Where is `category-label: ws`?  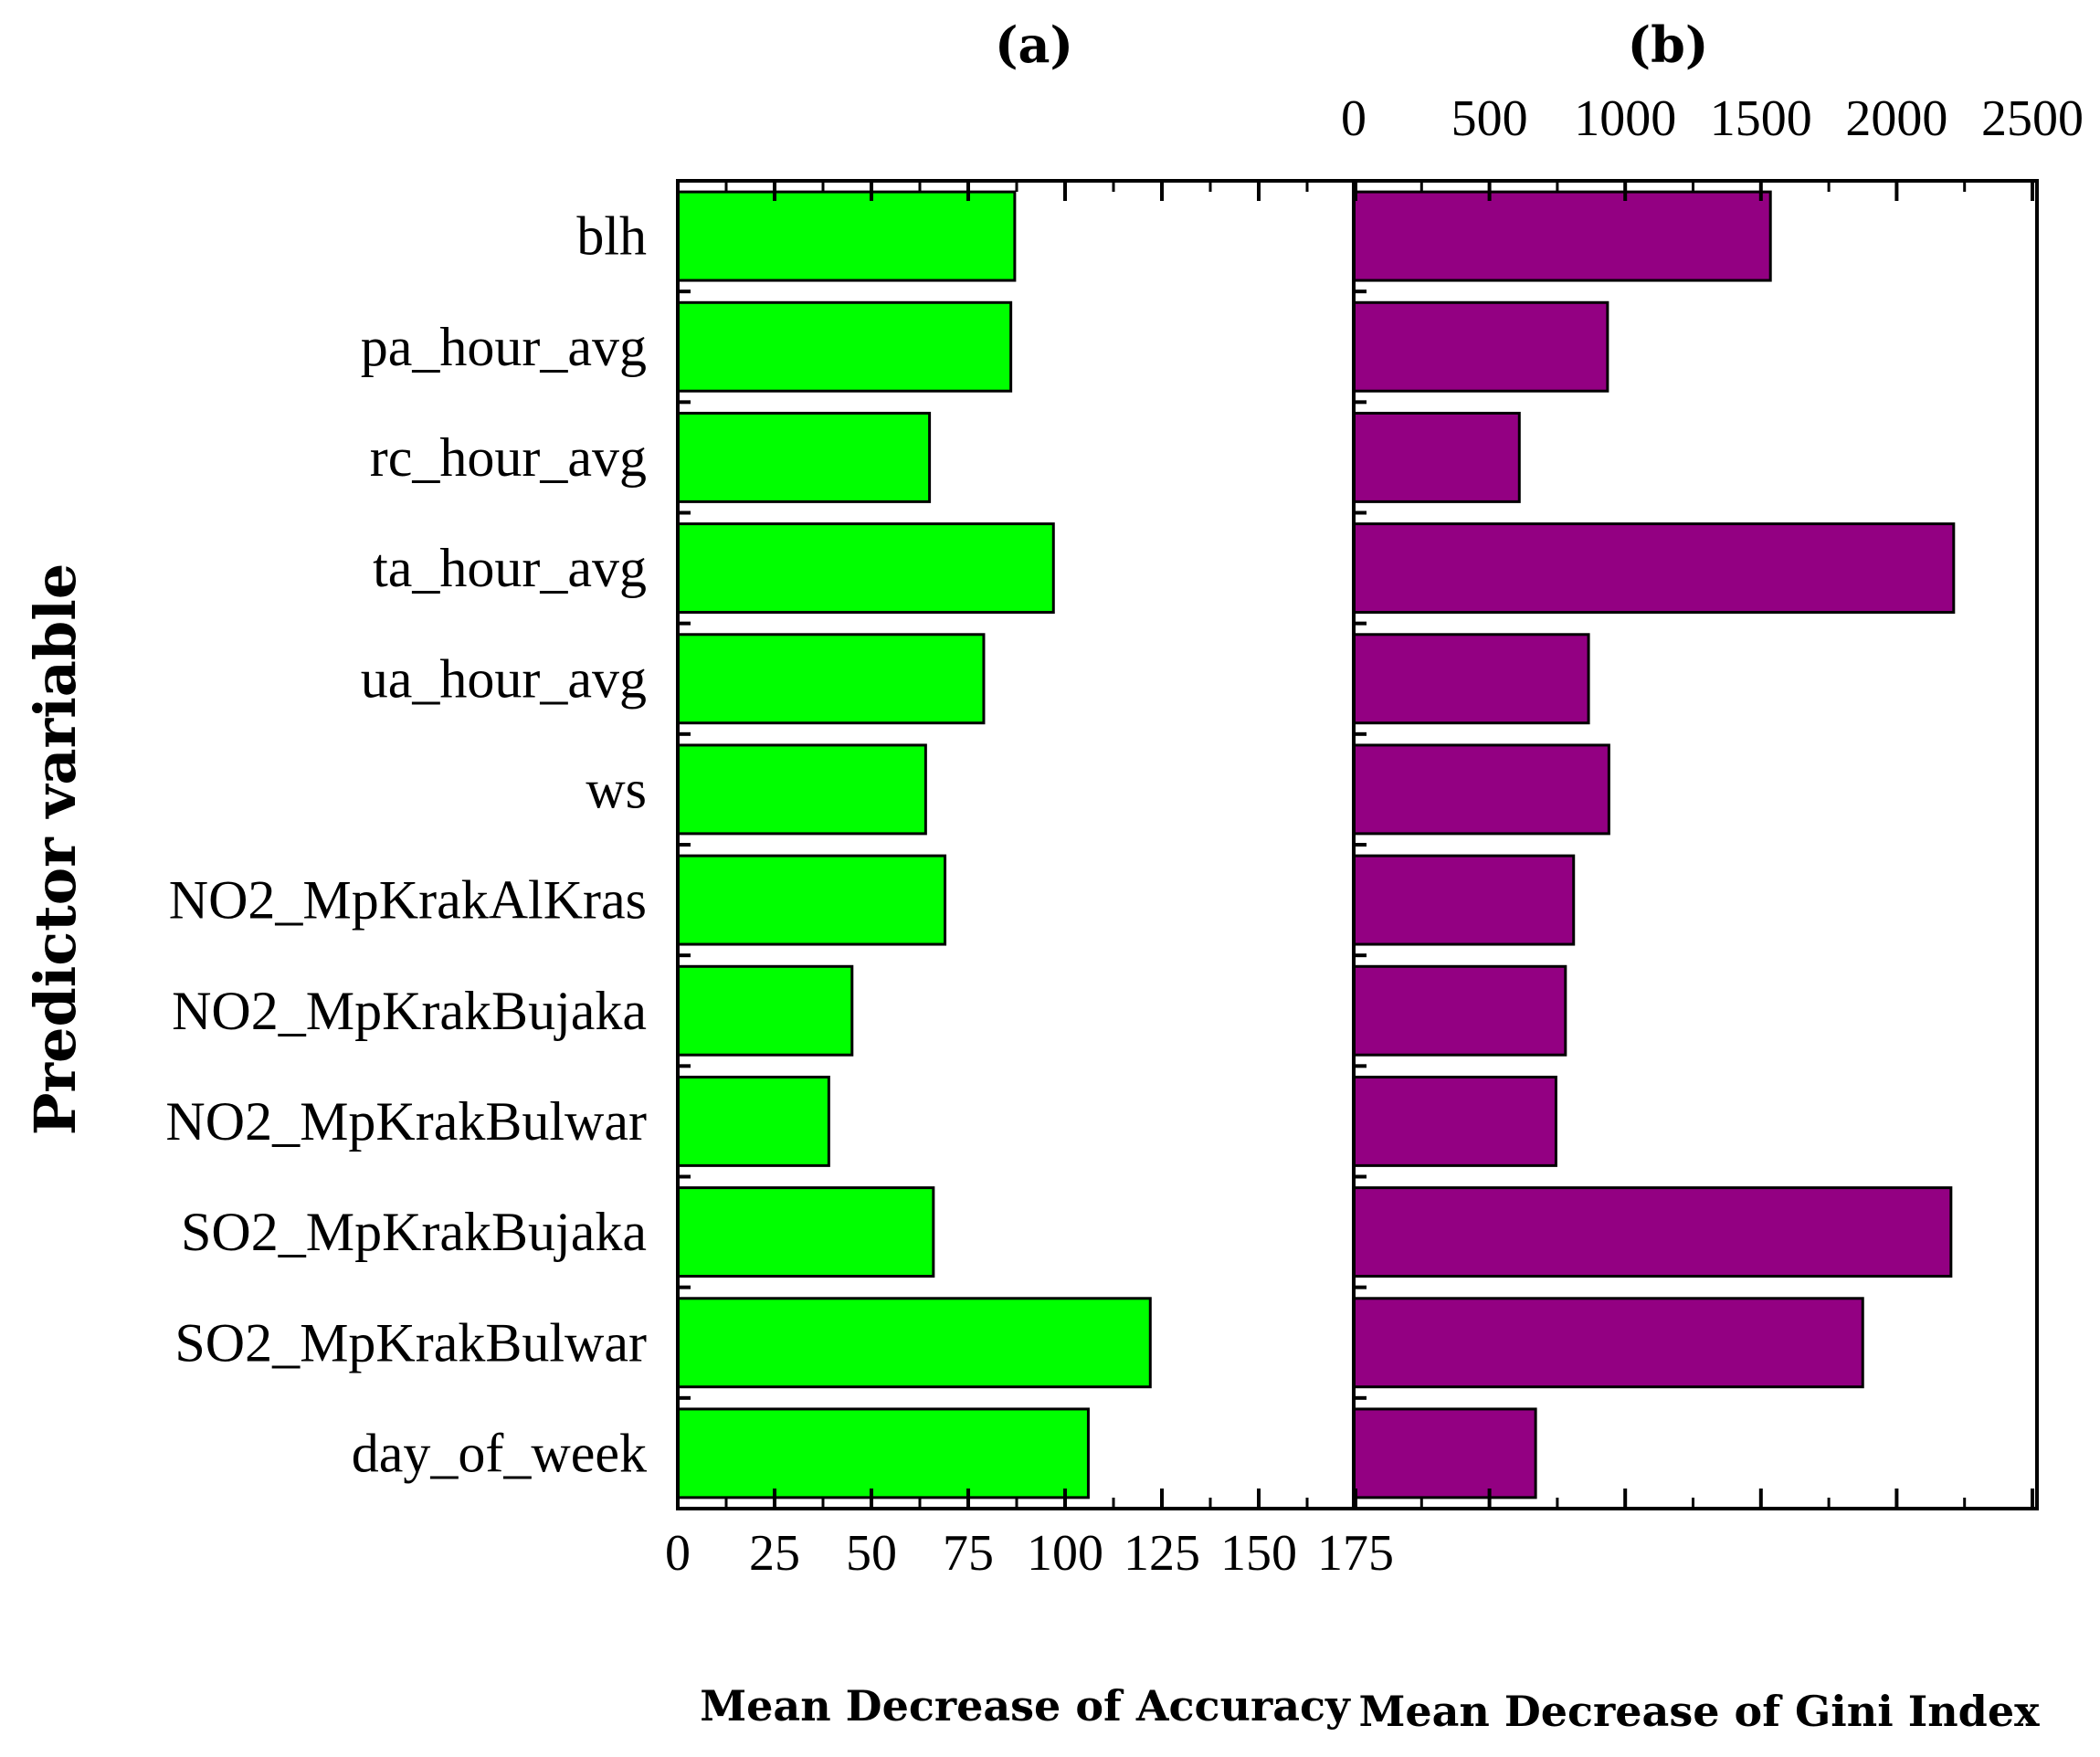 category-label: ws is located at coordinates (617, 789).